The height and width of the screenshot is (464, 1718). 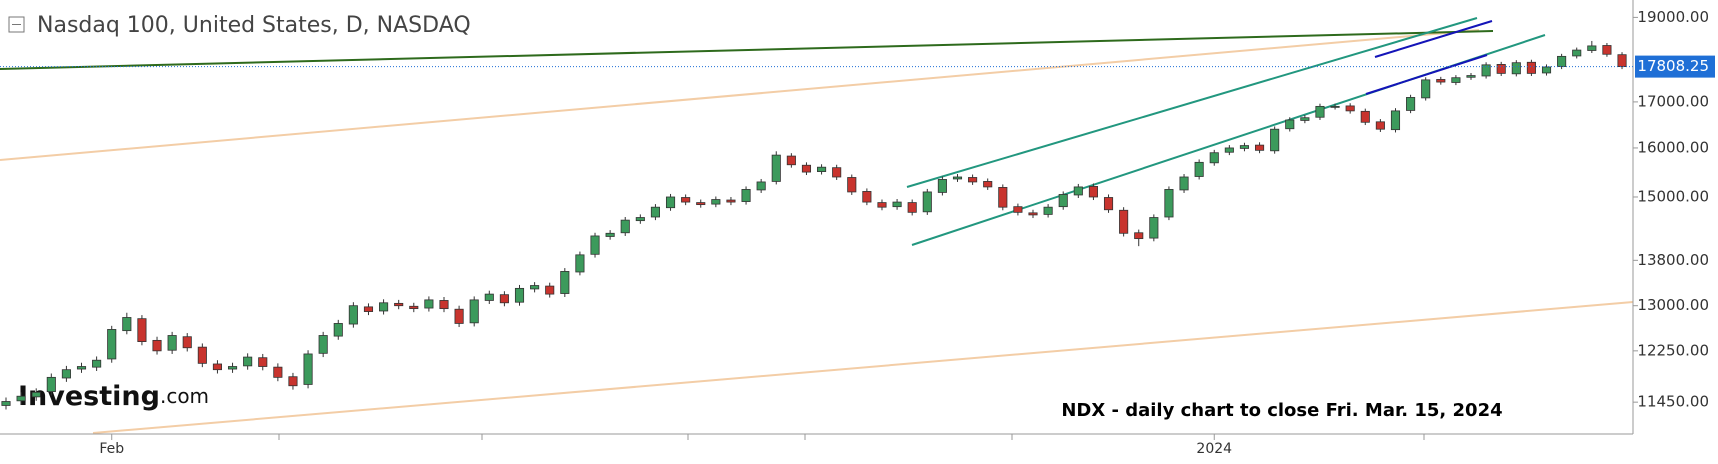 I want to click on y-tick-label: 15000.00, so click(x=1673, y=196).